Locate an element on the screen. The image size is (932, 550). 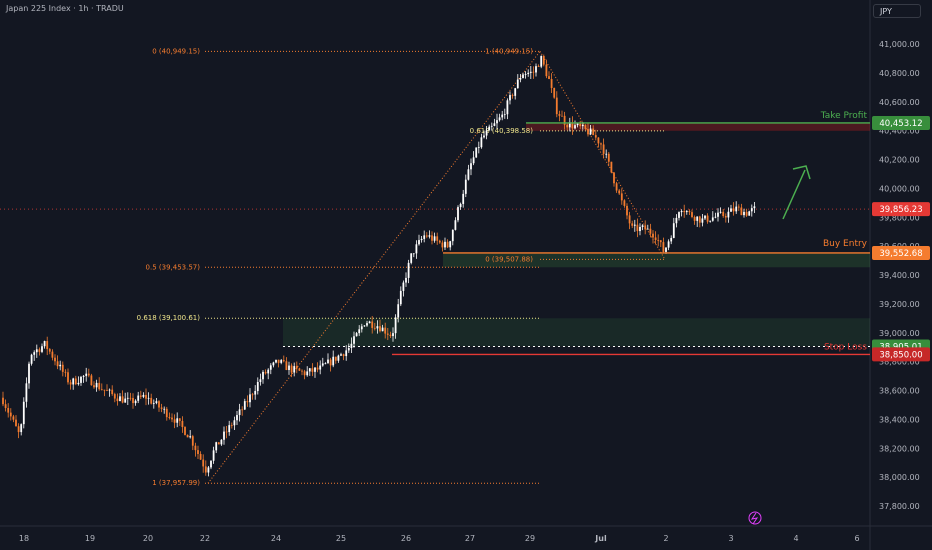
price-axis is located at coordinates (901, 275).